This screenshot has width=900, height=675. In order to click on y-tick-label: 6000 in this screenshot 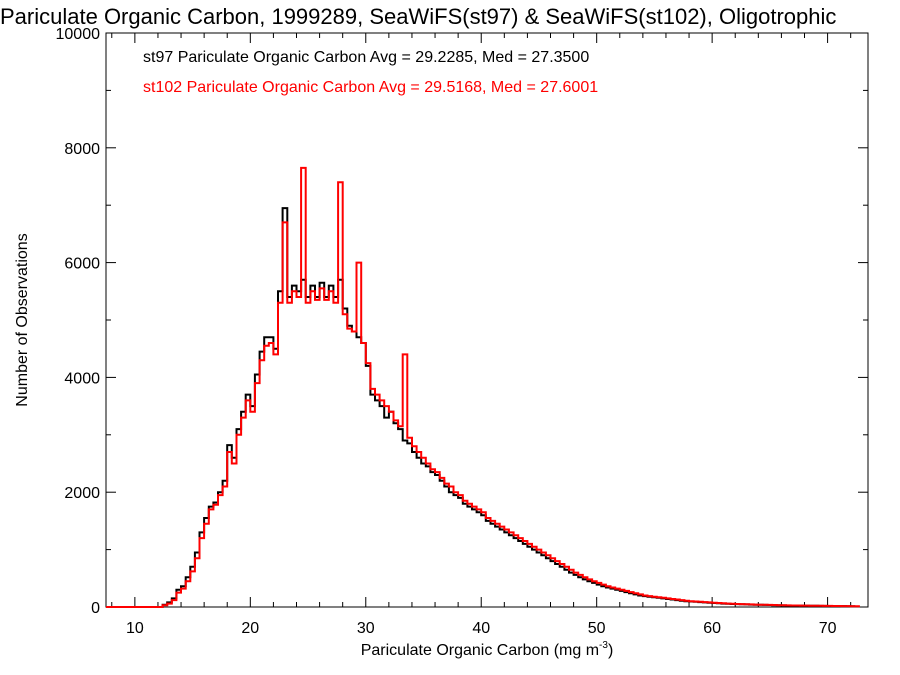, I will do `click(82, 264)`.